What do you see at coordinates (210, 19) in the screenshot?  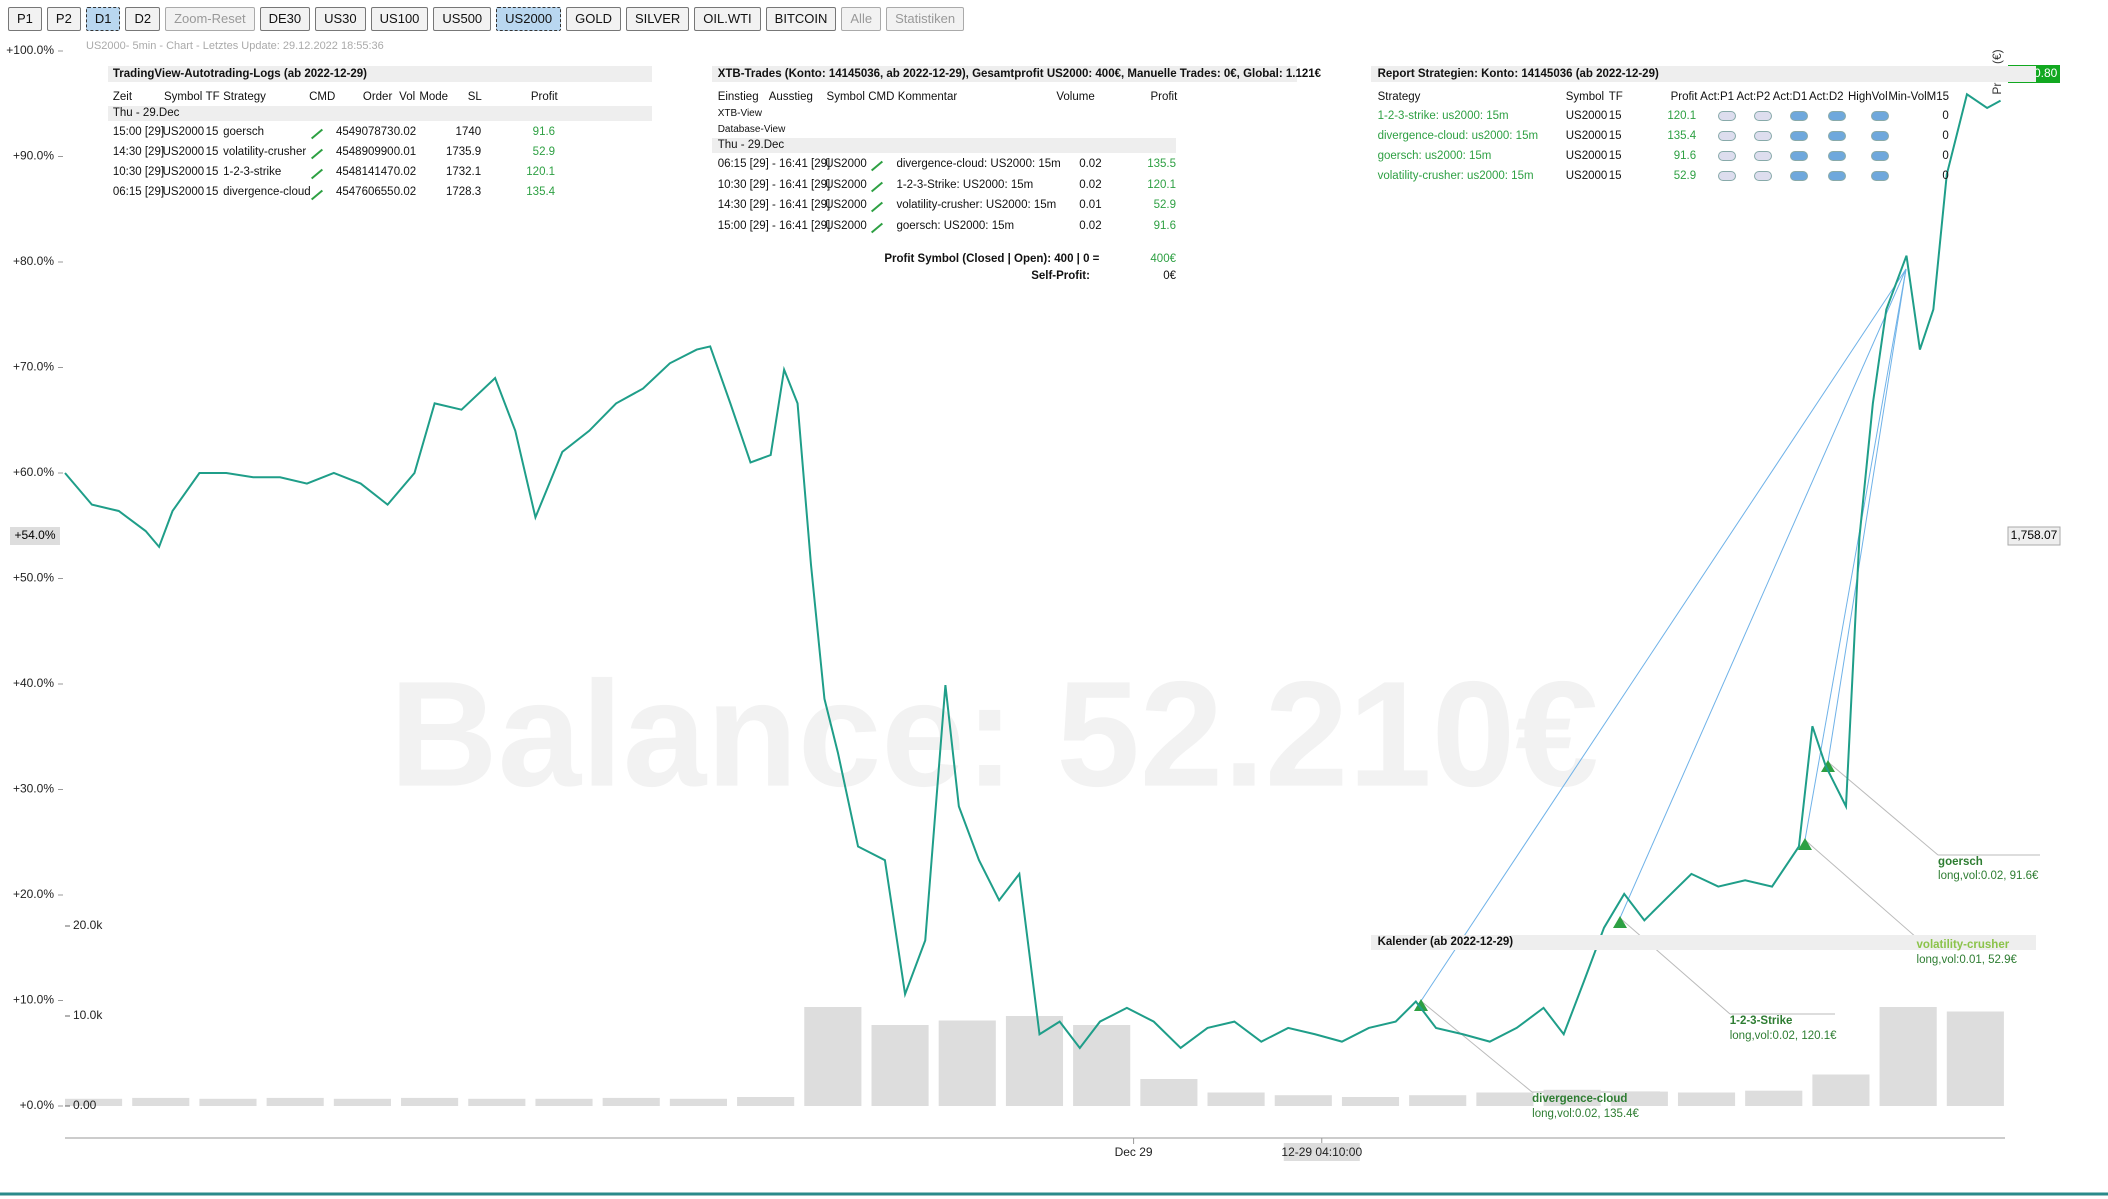 I see `toolbar-button: Zoom-Reset` at bounding box center [210, 19].